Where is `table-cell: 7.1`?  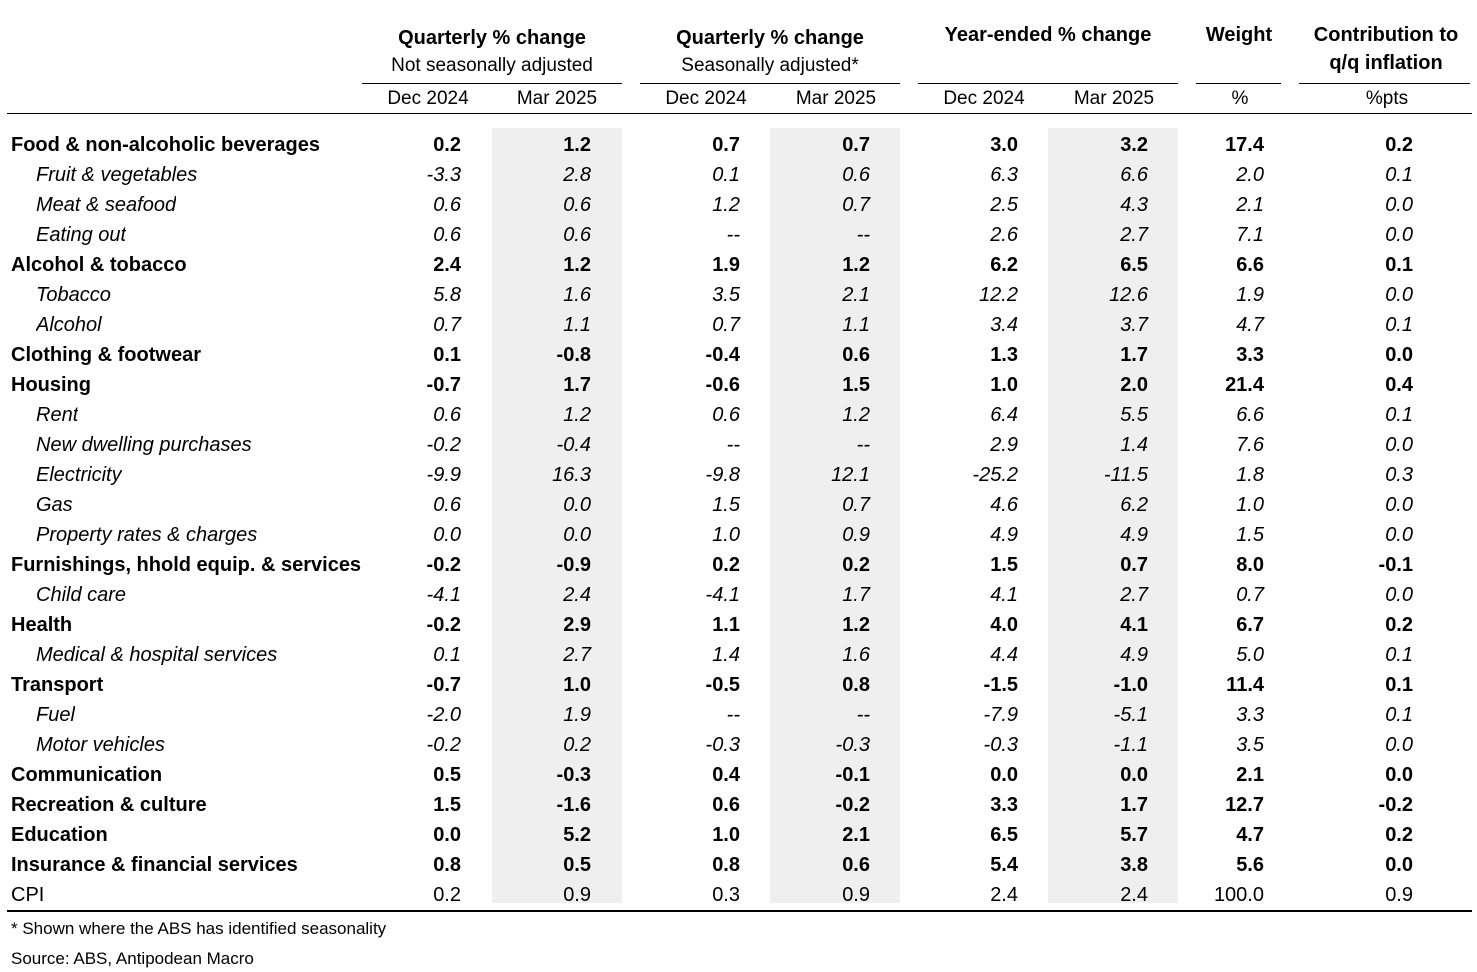
table-cell: 7.1 is located at coordinates (1250, 235).